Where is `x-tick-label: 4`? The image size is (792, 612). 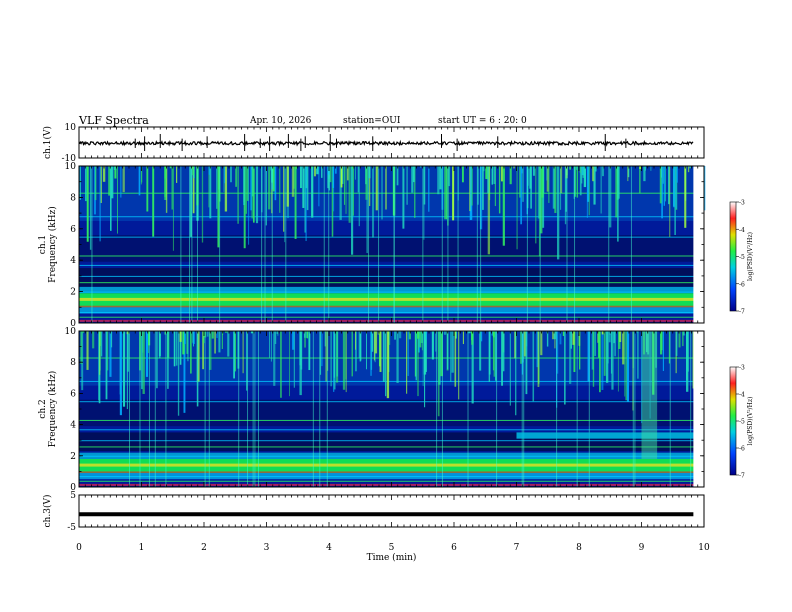 x-tick-label: 4 is located at coordinates (329, 548).